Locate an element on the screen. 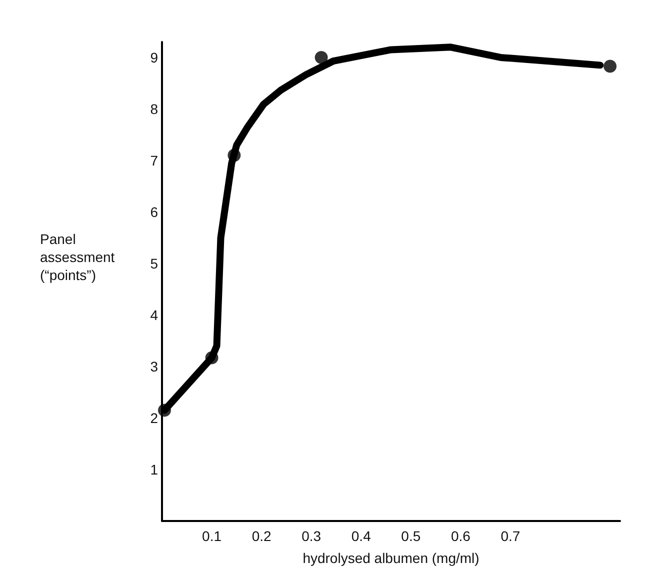 The height and width of the screenshot is (571, 656). x-tick-label: 0.6 is located at coordinates (460, 536).